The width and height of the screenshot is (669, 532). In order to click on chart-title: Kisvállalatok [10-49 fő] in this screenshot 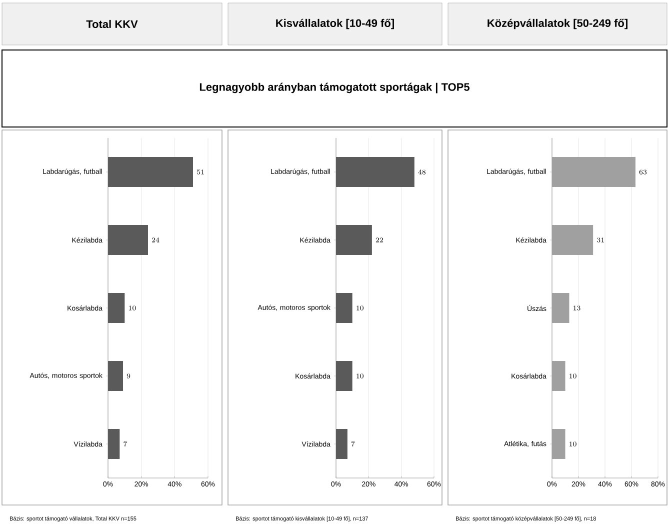, I will do `click(335, 24)`.